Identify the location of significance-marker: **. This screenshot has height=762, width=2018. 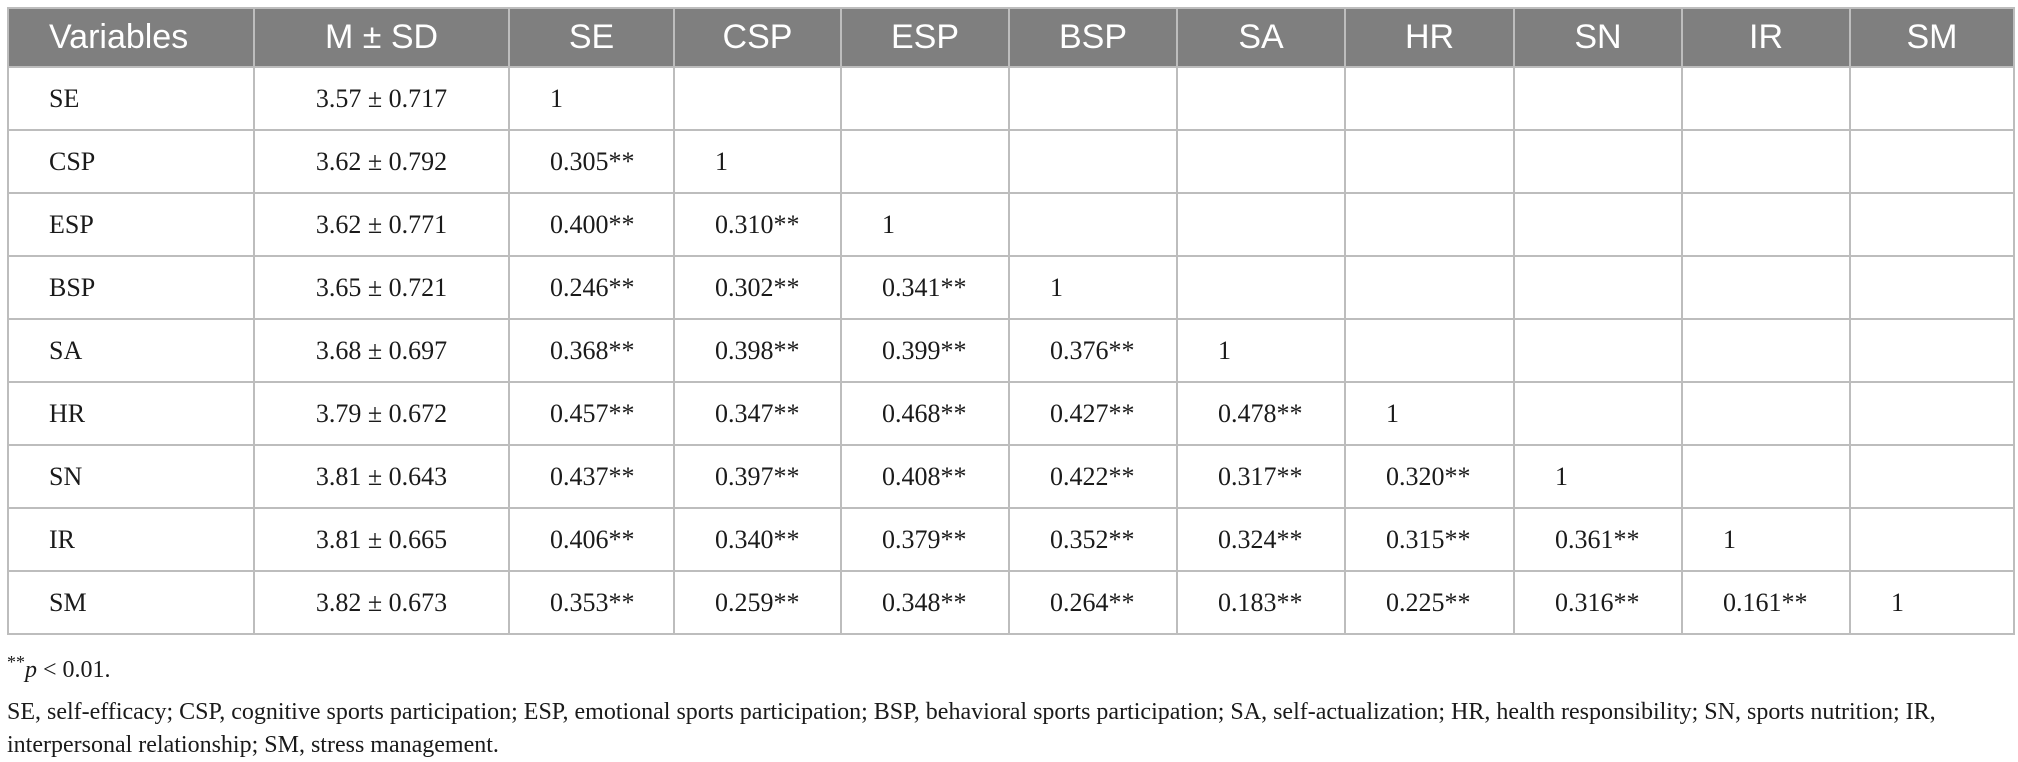
(16, 662).